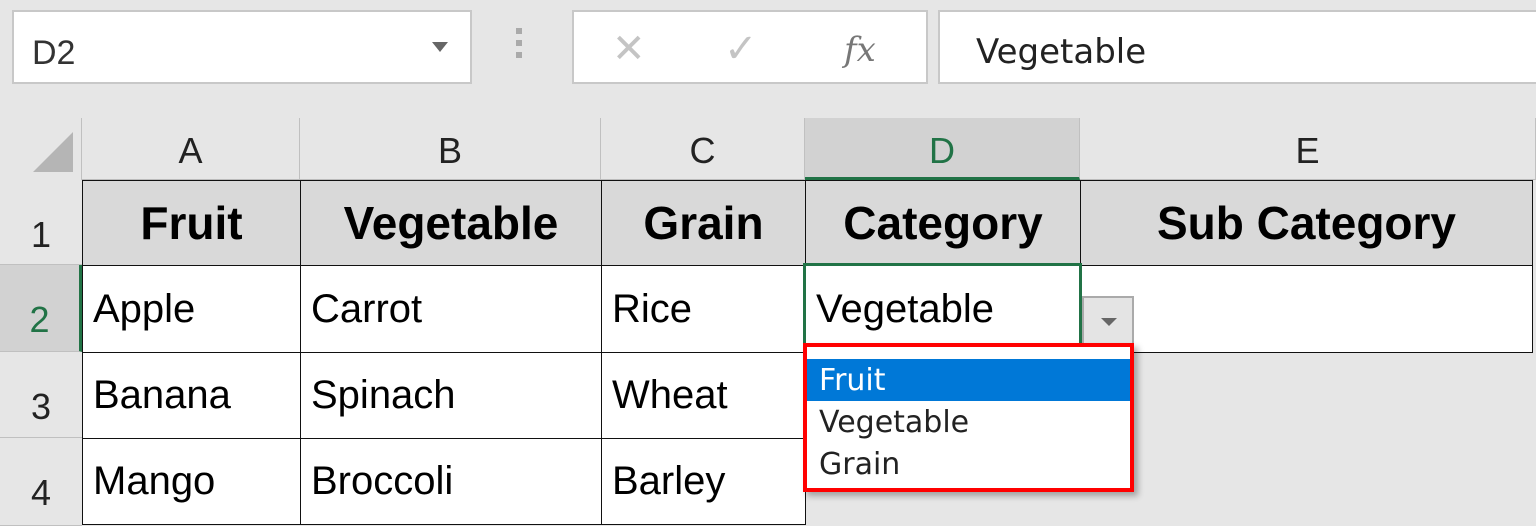 This screenshot has height=526, width=1536. Describe the element at coordinates (451, 223) in the screenshot. I see `cell-b1: Vegetable` at that location.